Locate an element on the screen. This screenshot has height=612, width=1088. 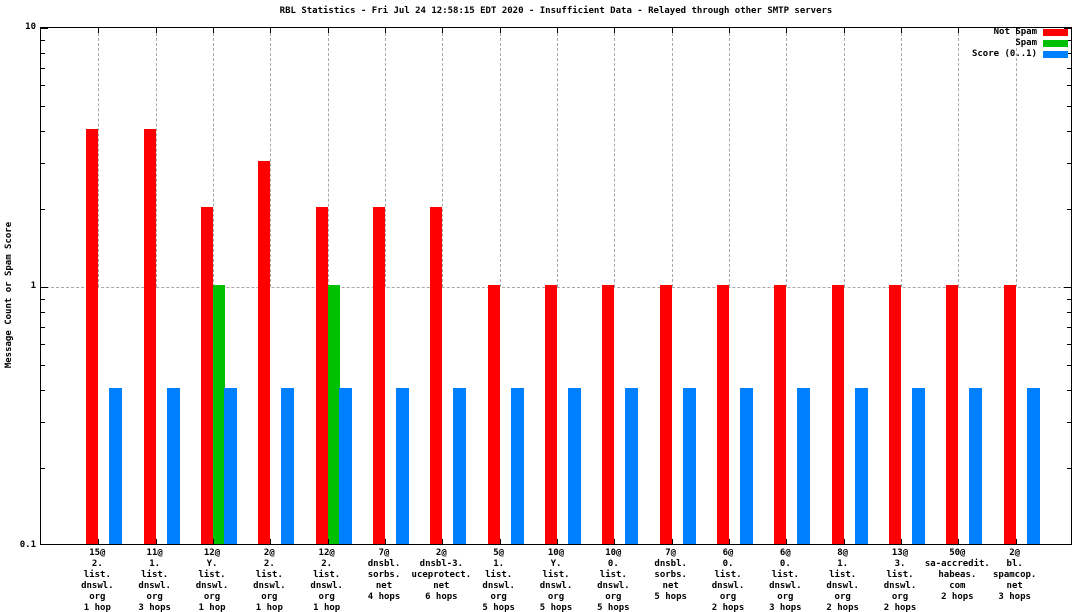
bar-spam is located at coordinates (219, 414).